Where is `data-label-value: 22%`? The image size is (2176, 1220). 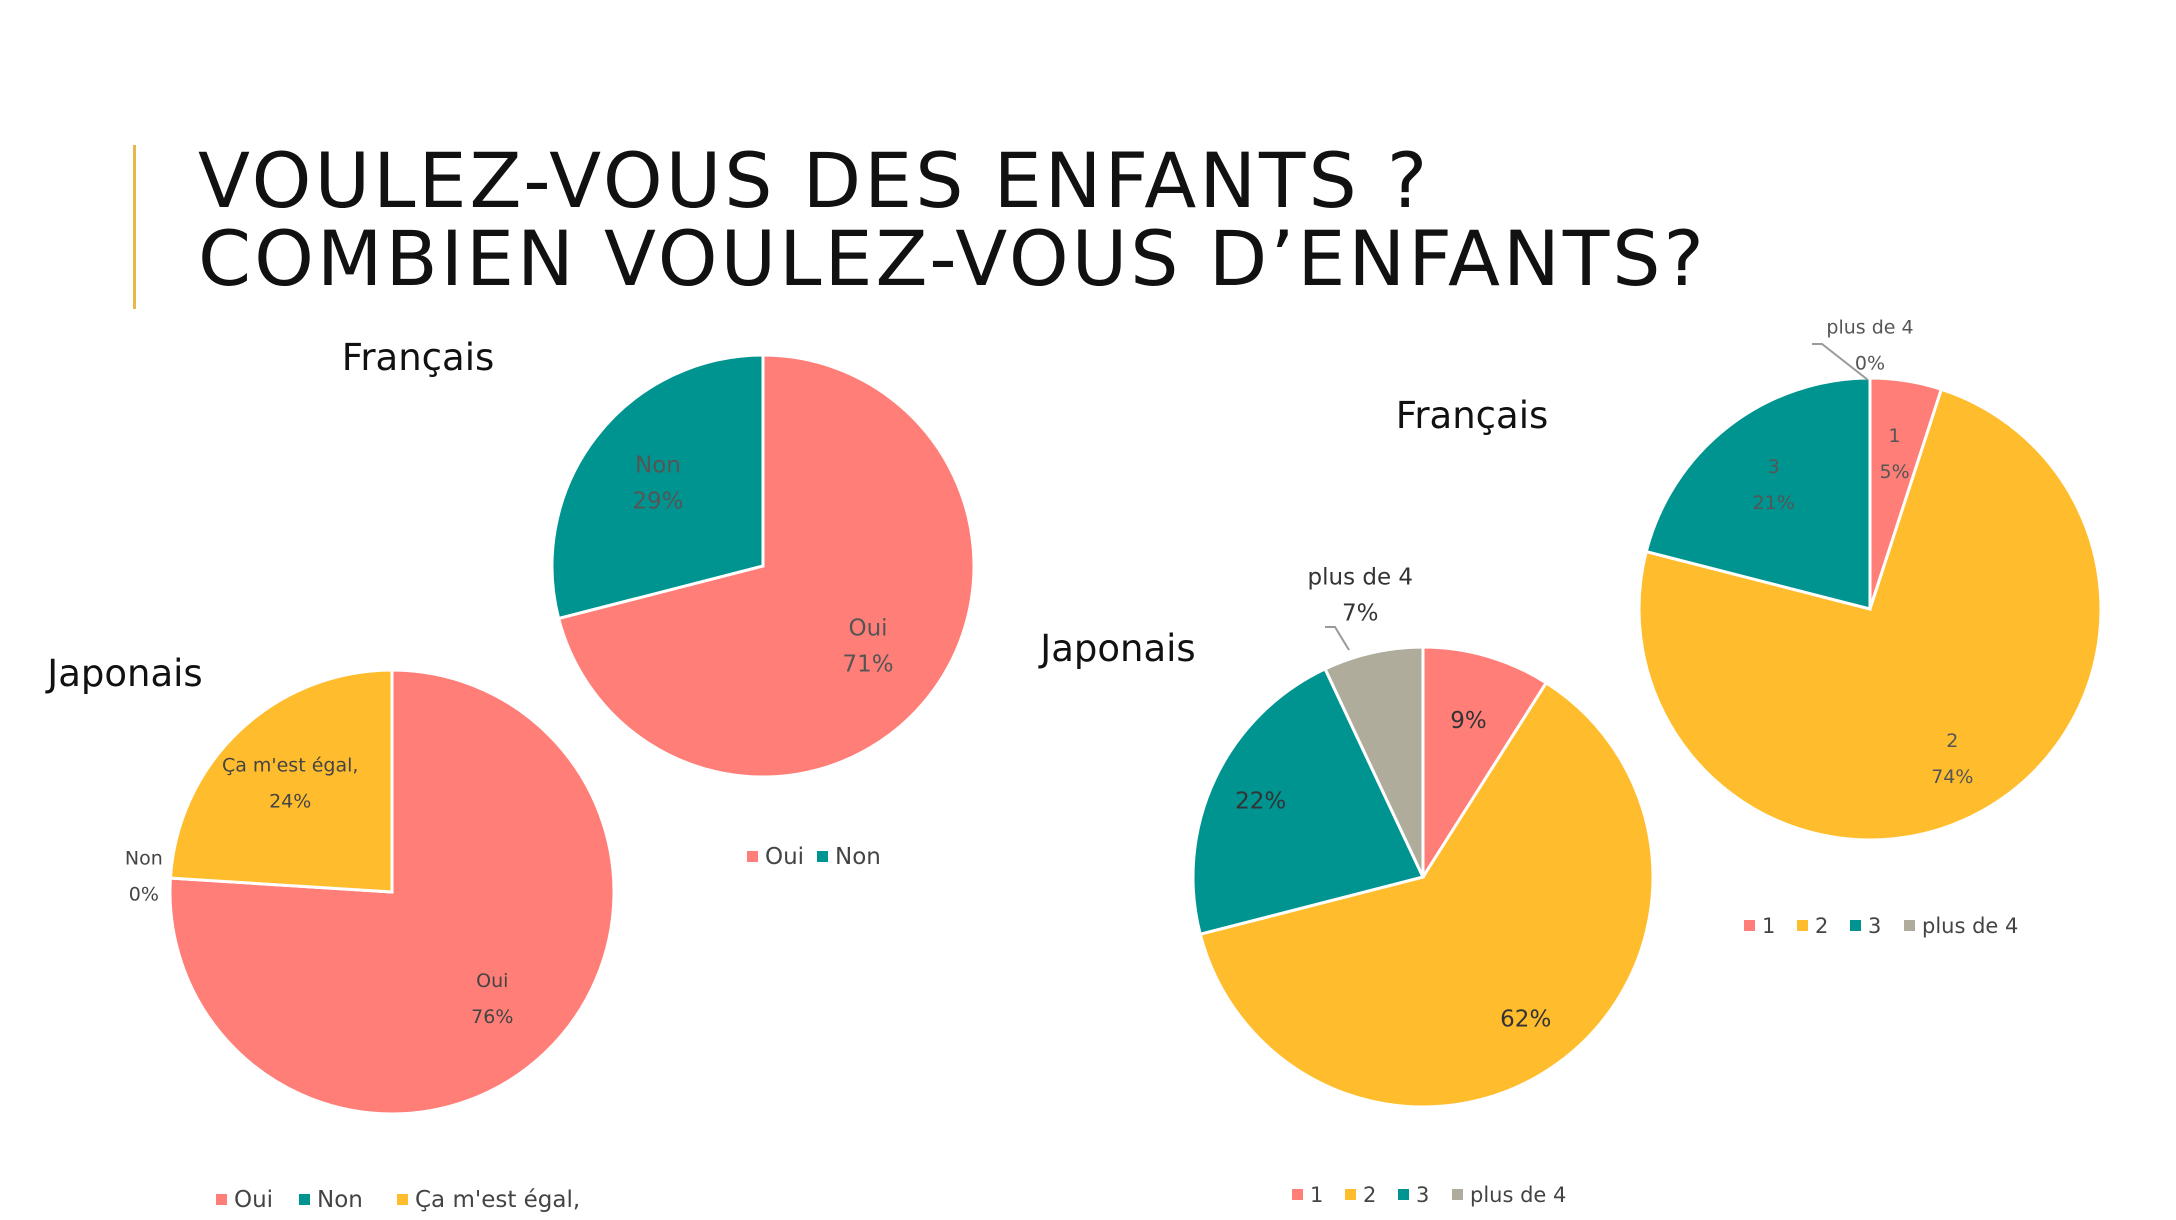
data-label-value: 22% is located at coordinates (1260, 802).